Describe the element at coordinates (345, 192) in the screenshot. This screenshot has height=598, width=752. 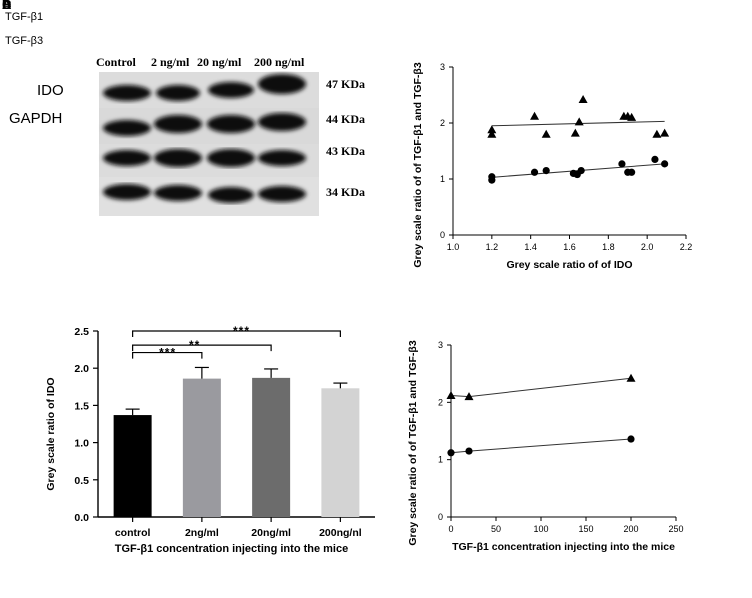
I see `size-label-34: 34 KDa` at that location.